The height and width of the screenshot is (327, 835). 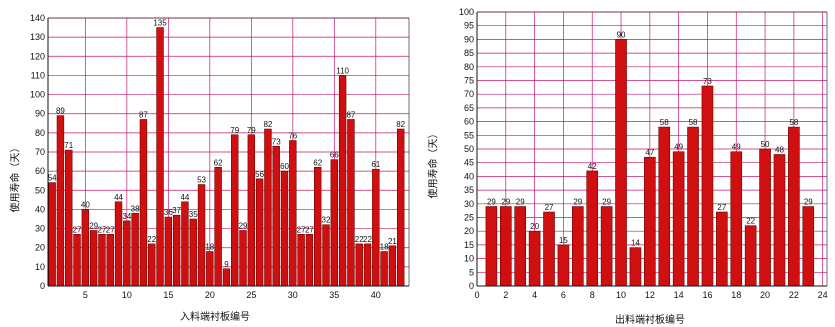 I want to click on chart0-data-label: 73, so click(x=276, y=141).